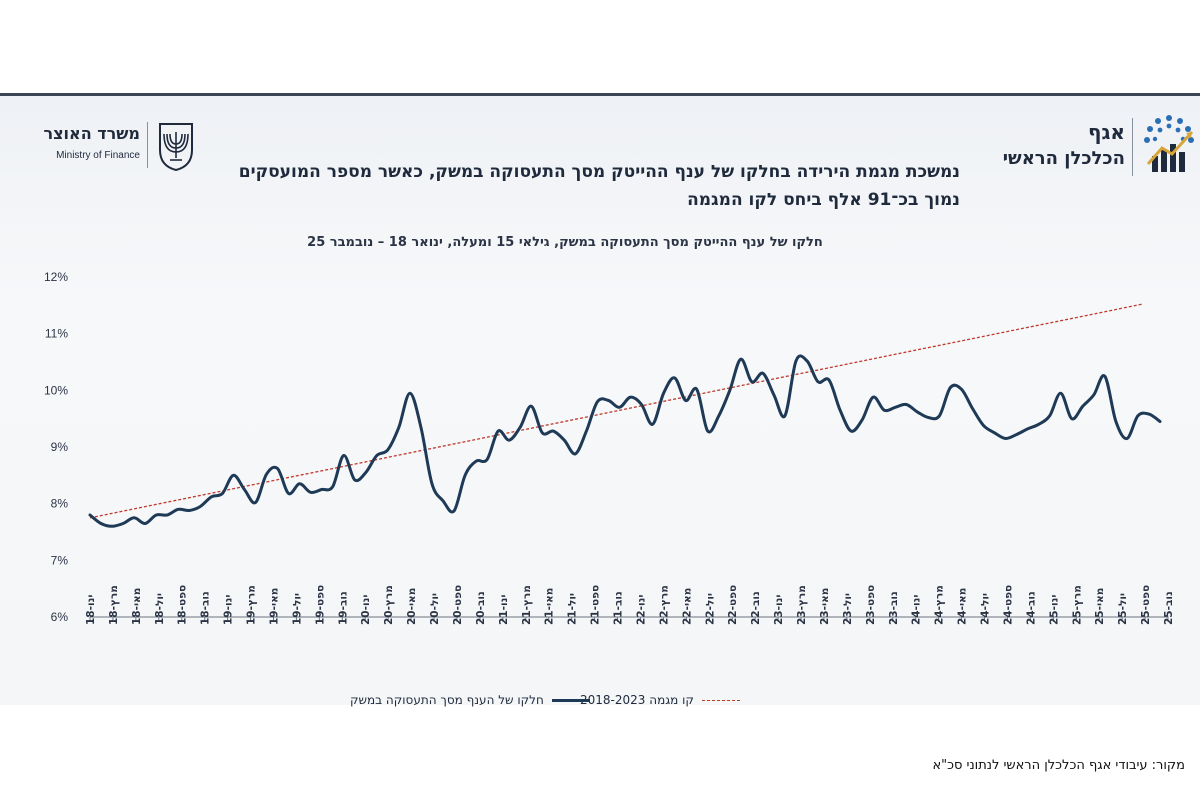  What do you see at coordinates (60, 447) in the screenshot?
I see `y-tick-label: 9%` at bounding box center [60, 447].